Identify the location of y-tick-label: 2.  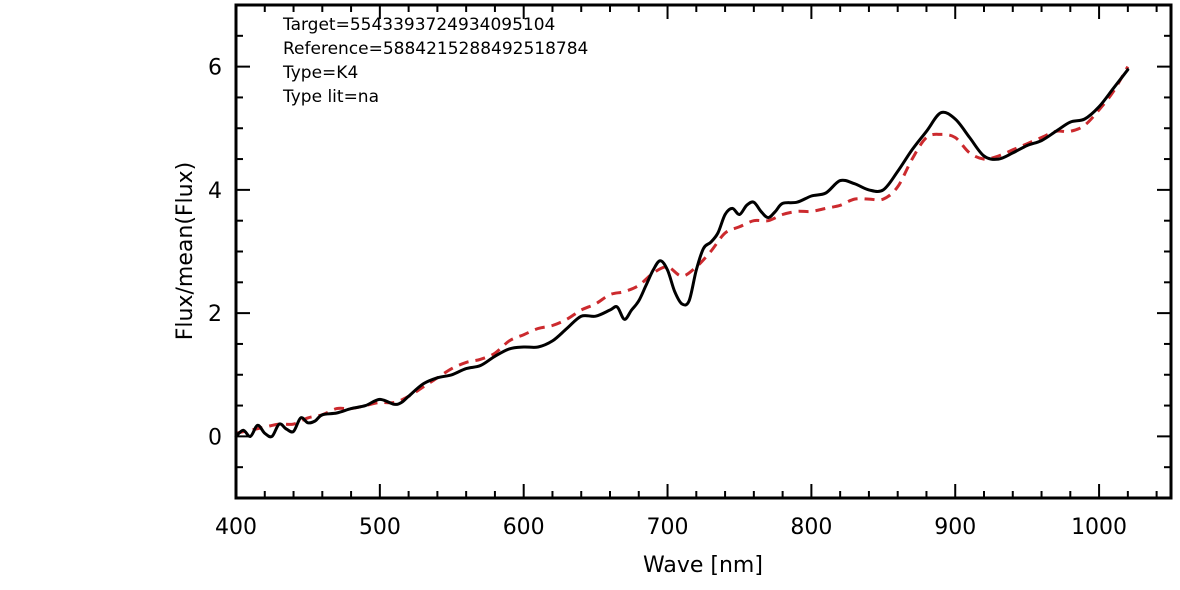
(215, 314).